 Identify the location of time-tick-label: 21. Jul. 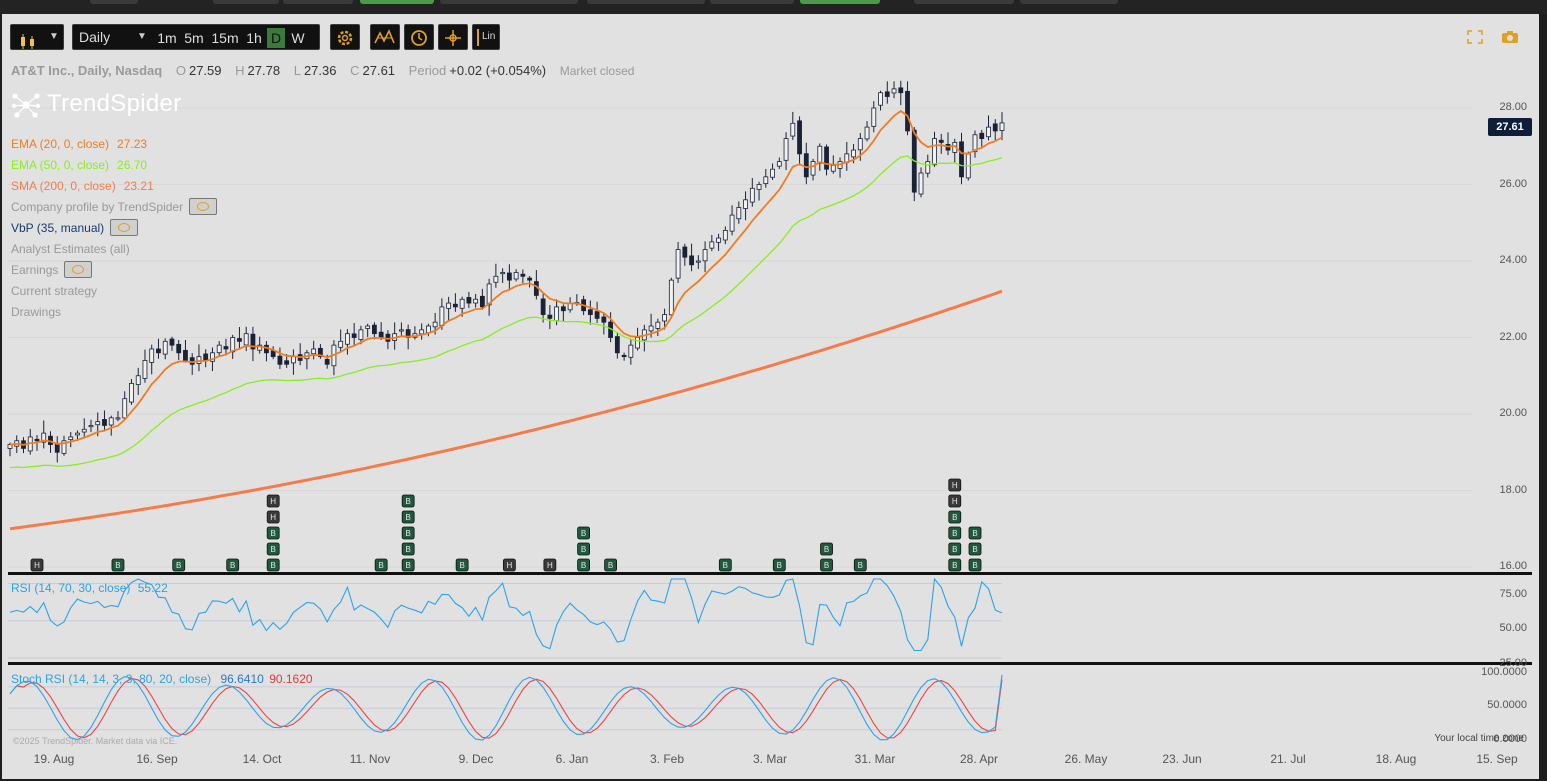
(1288, 759).